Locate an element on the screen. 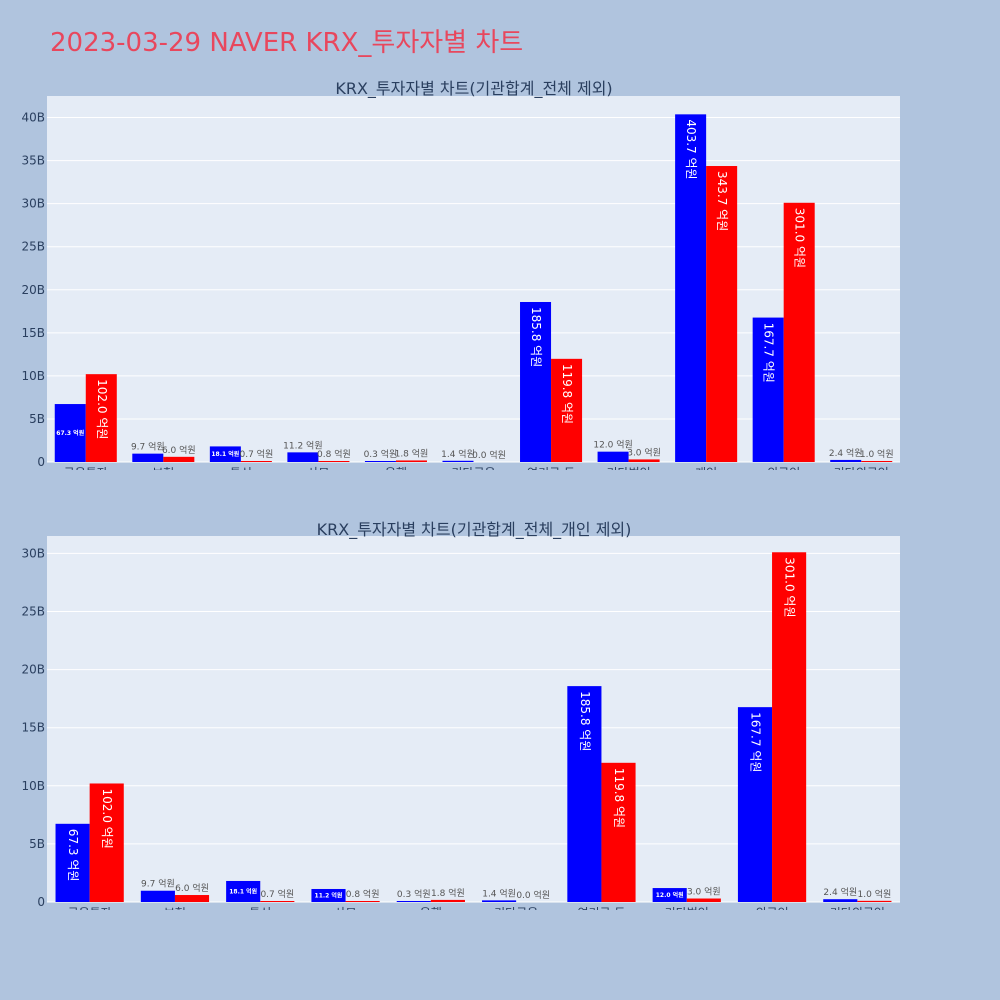  y-tick-label: 15B is located at coordinates (33, 333).